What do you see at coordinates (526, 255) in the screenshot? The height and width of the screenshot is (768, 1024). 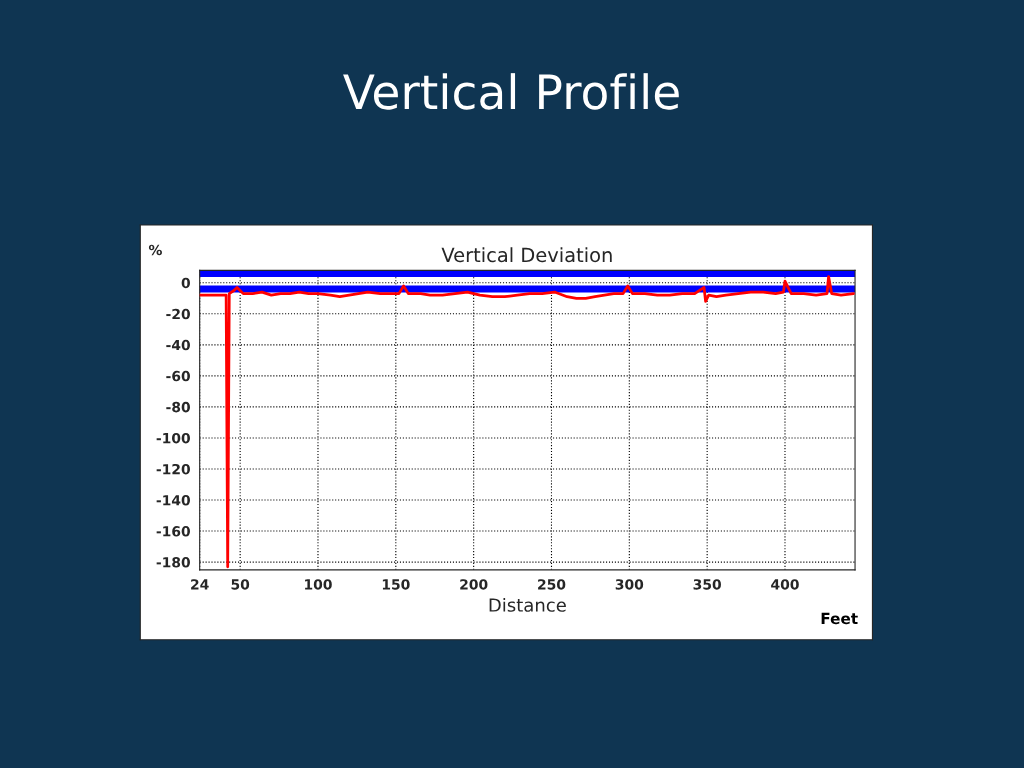 I see `chart-title: Vertical Deviation` at bounding box center [526, 255].